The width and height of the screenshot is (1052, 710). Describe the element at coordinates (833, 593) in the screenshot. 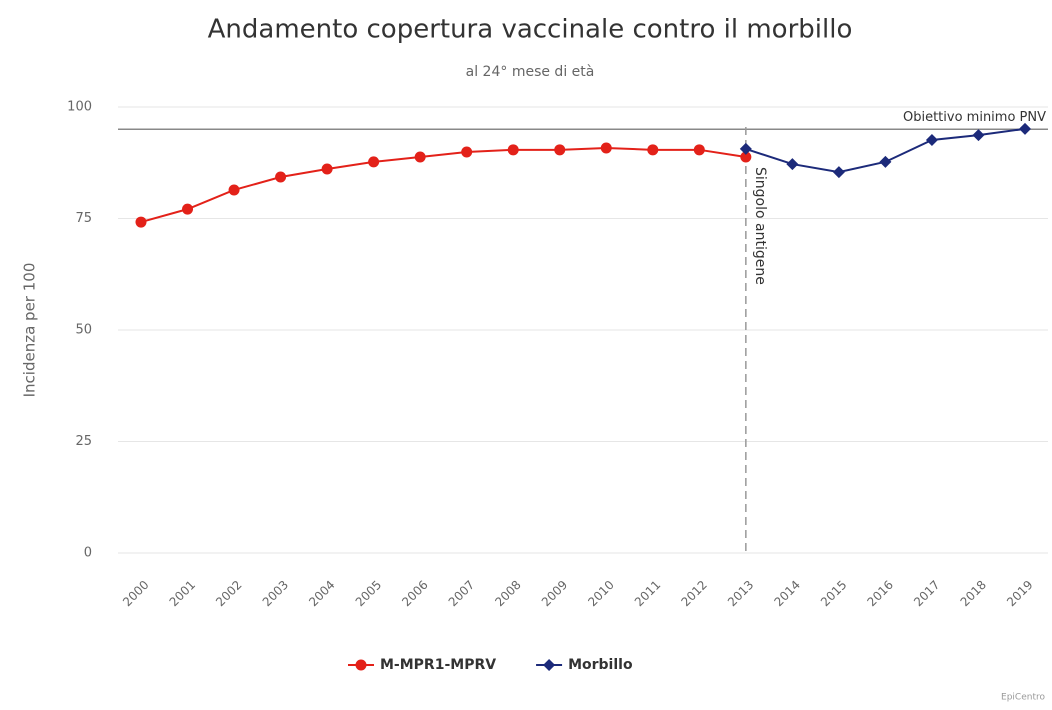

I see `x-tick-label: 2015` at that location.